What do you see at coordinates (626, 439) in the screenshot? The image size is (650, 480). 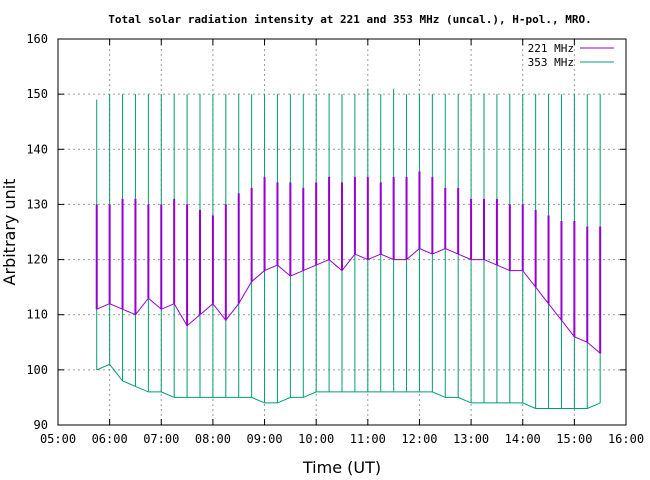 I see `x-tick-label: 16:00` at bounding box center [626, 439].